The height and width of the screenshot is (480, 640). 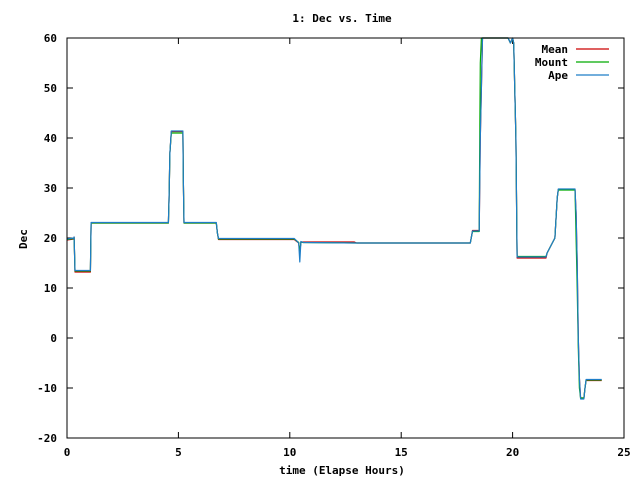 I want to click on x-axis-label: time (Elapse Hours), so click(x=342, y=470).